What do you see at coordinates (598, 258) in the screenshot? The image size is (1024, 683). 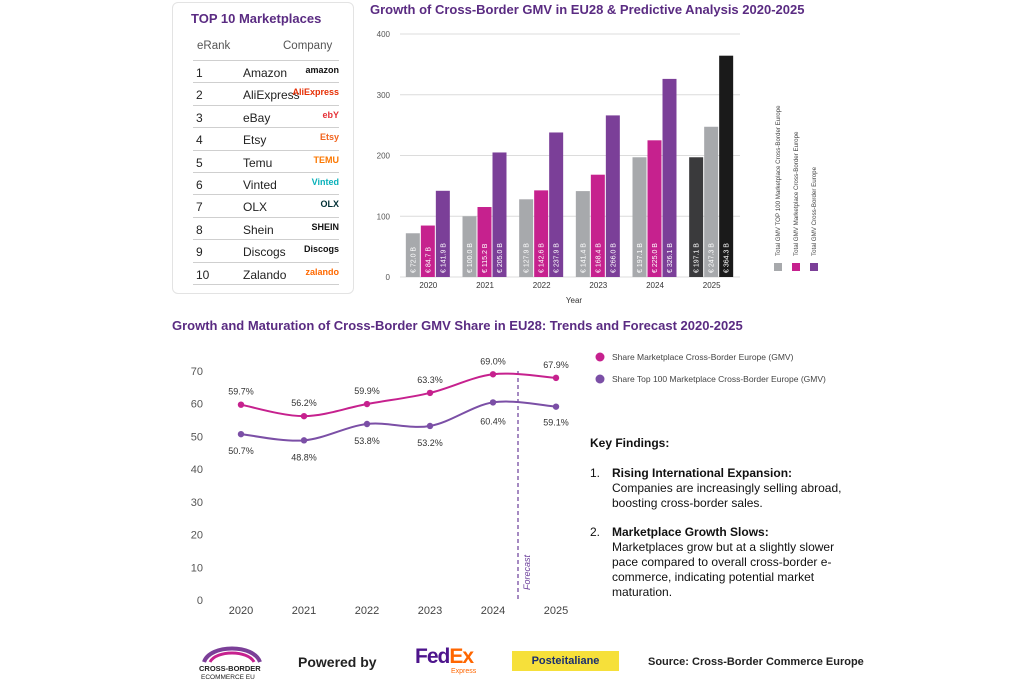 I see `bar-value-label: € 168.4 B` at bounding box center [598, 258].